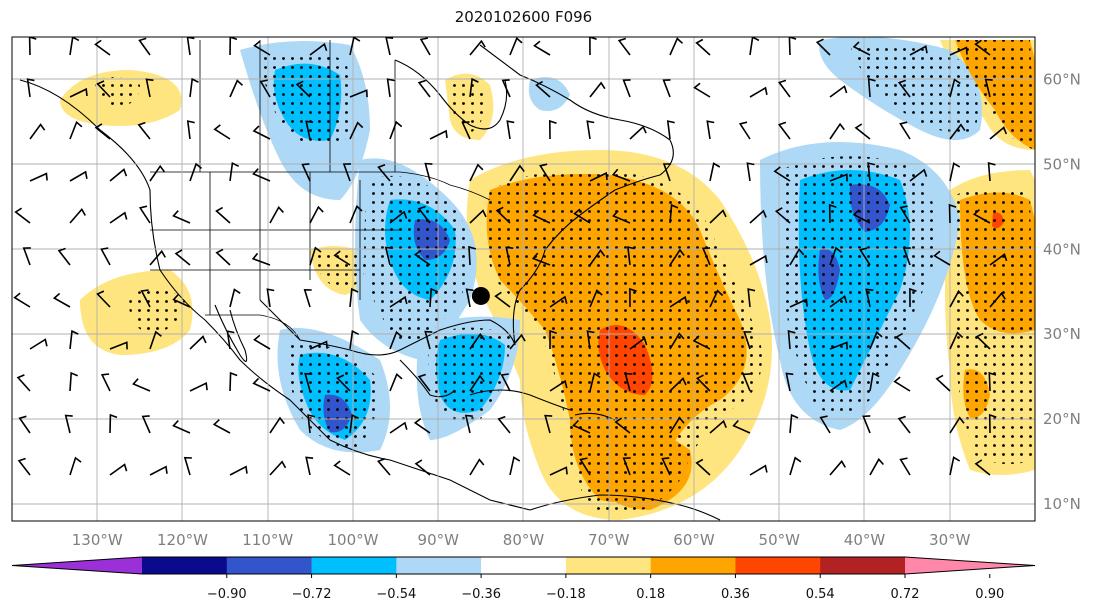  Describe the element at coordinates (970, 565) in the screenshot. I see `colorbar-extend-high` at that location.